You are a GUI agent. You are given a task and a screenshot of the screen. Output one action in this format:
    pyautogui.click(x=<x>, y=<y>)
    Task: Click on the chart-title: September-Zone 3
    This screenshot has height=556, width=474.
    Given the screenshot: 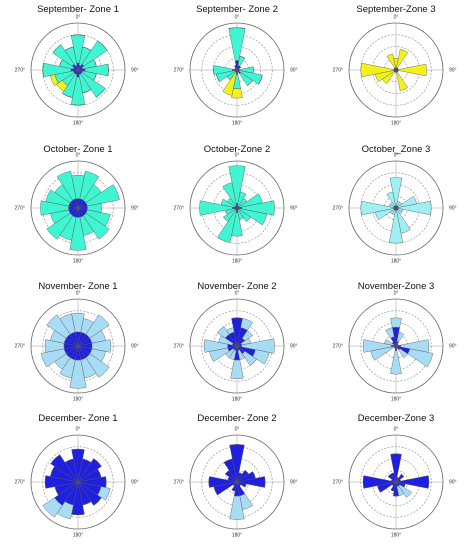 What is the action you would take?
    pyautogui.click(x=395, y=9)
    